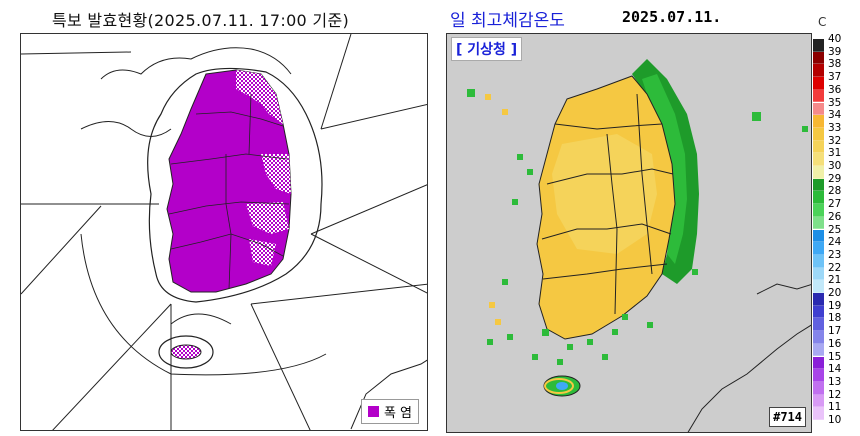 Image resolution: width=860 pixels, height=436 pixels. What do you see at coordinates (749, 357) in the screenshot?
I see `japan-coast` at bounding box center [749, 357].